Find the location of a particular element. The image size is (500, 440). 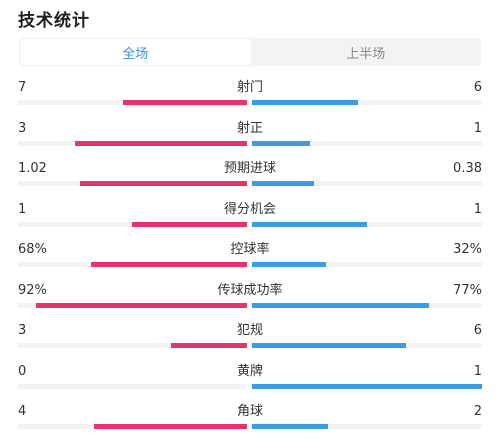

stat-label: 传球成功率 is located at coordinates (250, 290).